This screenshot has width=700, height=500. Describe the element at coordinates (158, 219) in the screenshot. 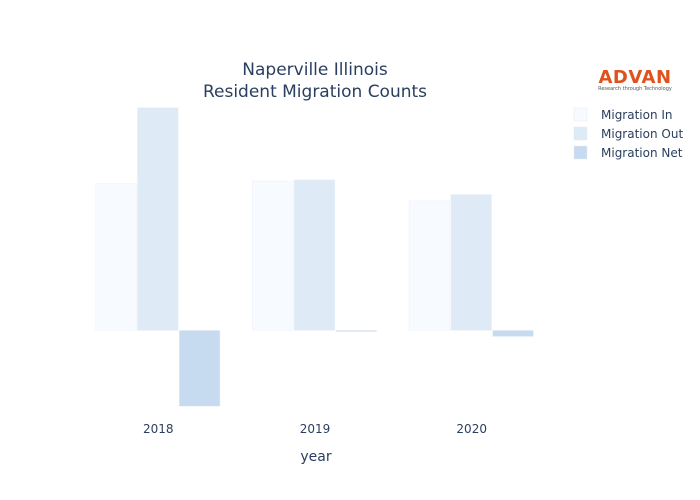

I see `bar-migration-out-2018` at that location.